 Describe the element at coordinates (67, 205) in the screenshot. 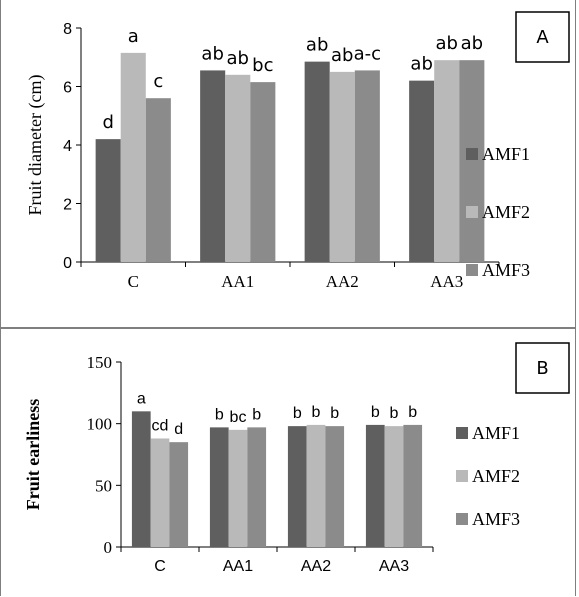

I see `y-tick-label: 2` at that location.